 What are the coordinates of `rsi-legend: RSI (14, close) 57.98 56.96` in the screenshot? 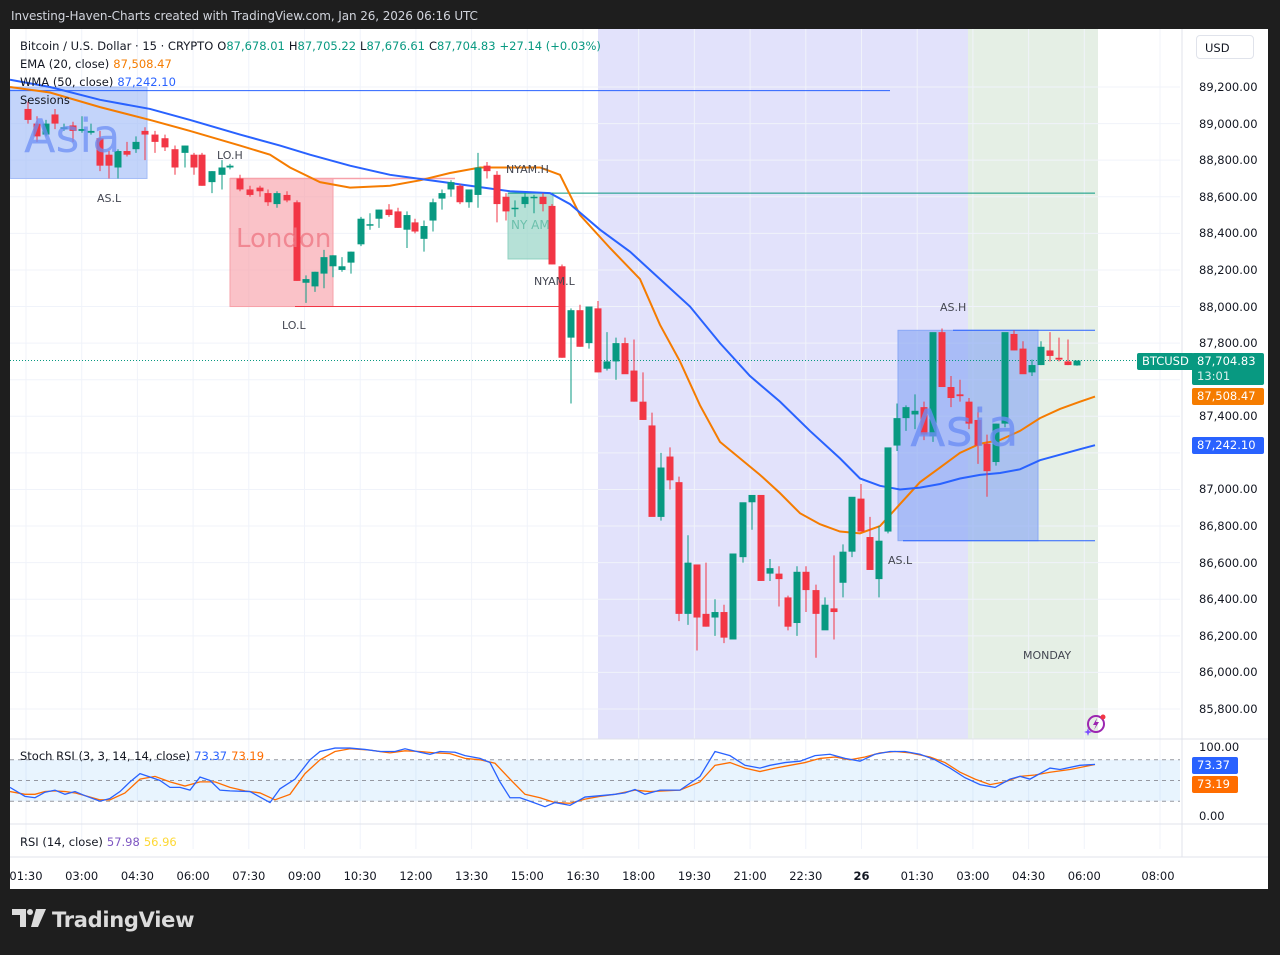 It's located at (100, 842).